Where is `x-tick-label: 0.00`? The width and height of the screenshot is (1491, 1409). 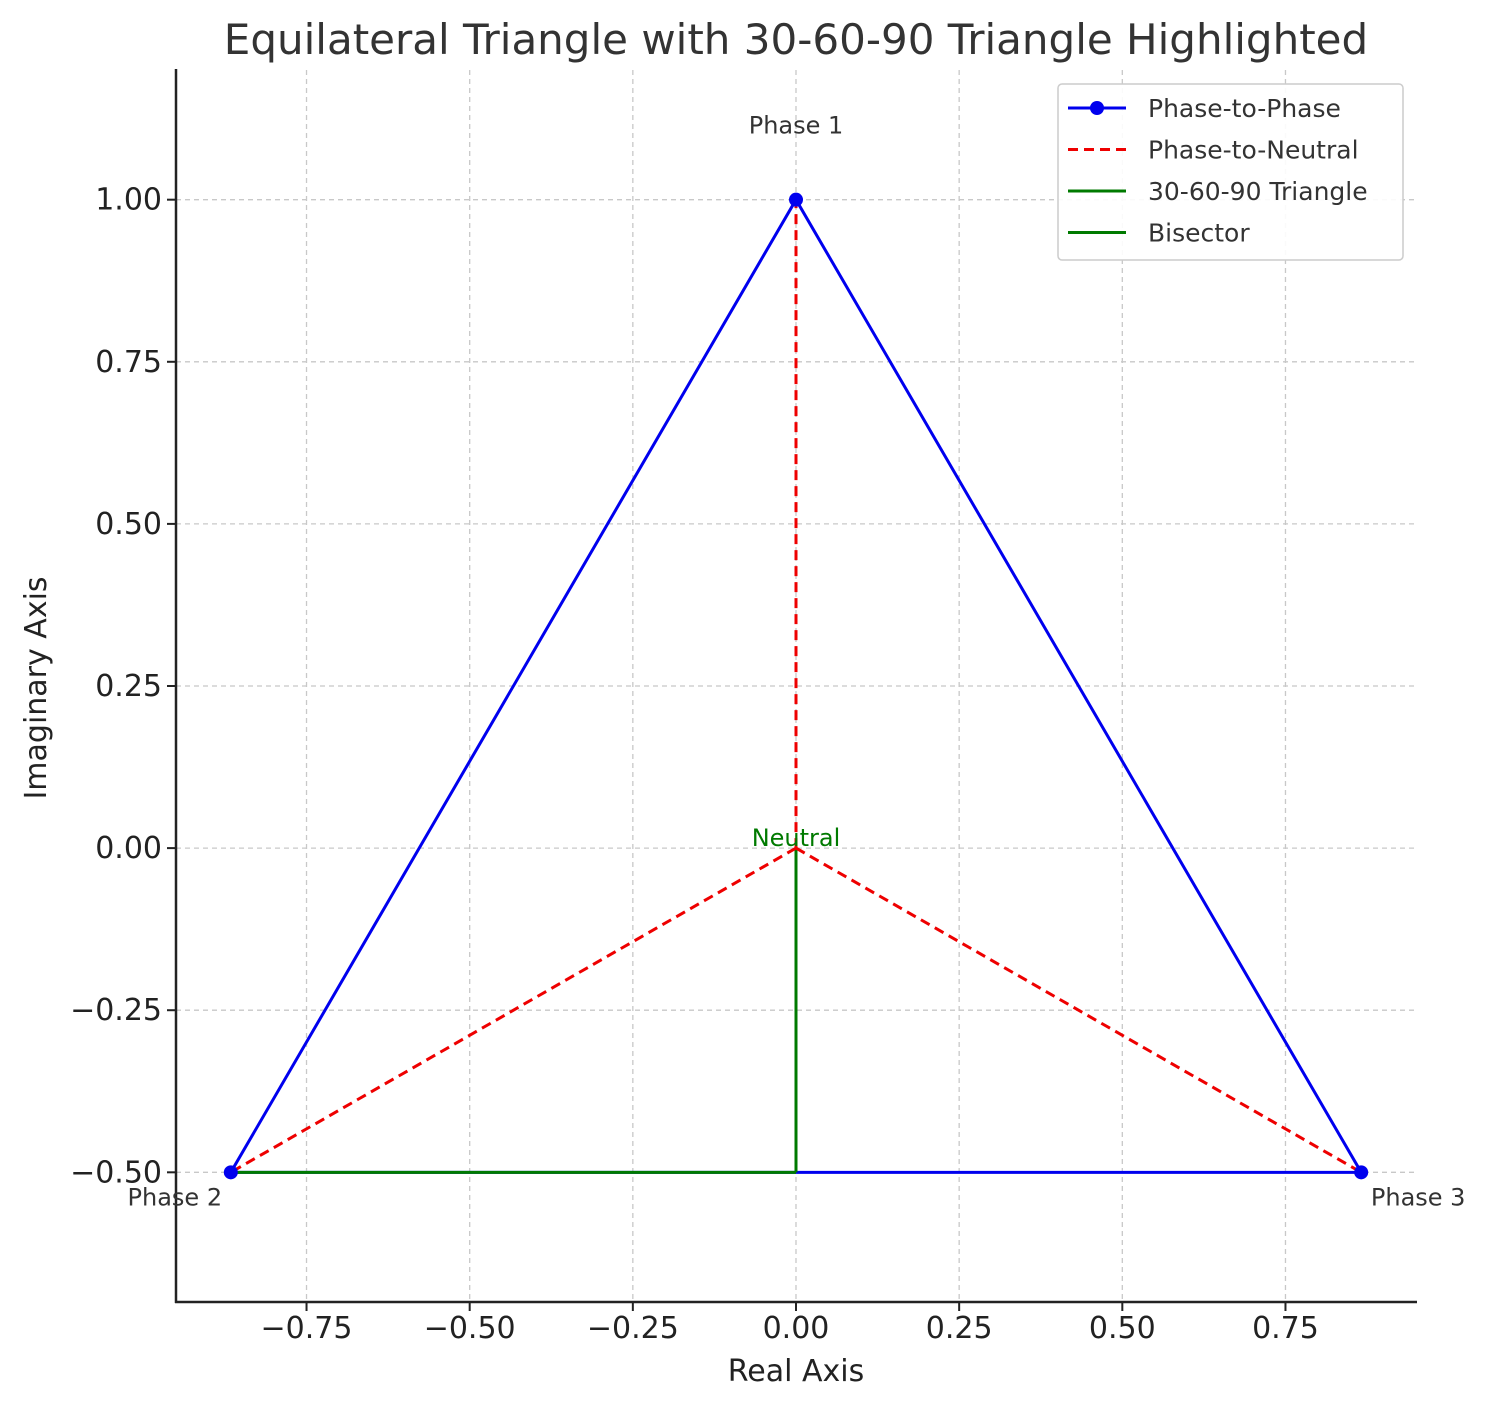
x-tick-label: 0.00 is located at coordinates (796, 1328).